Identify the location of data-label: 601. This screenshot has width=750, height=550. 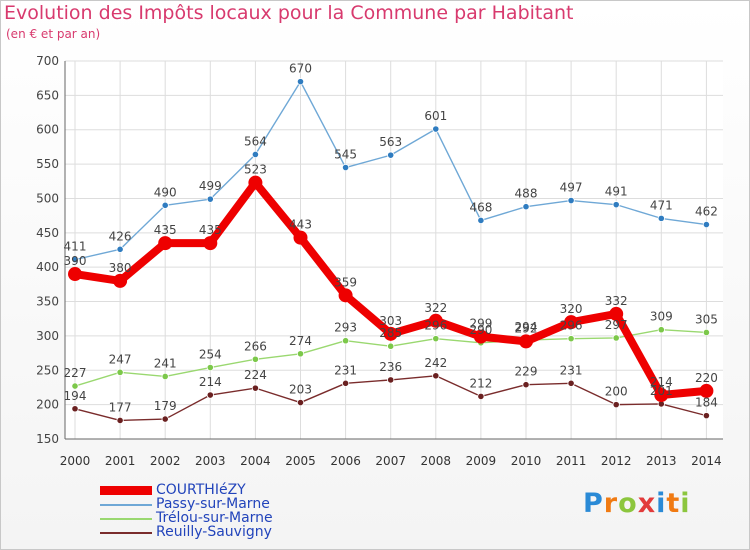
(435, 116).